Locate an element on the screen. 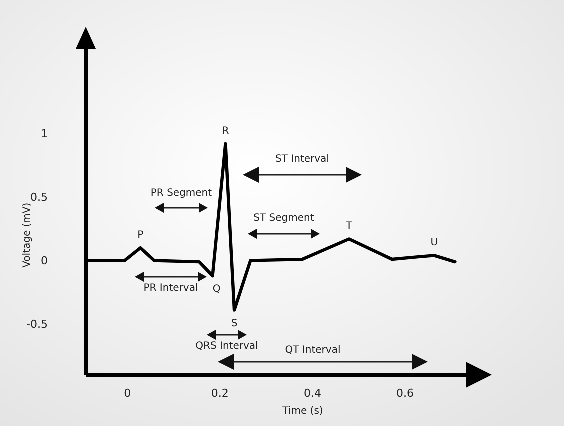 This screenshot has height=426, width=564. x-tick-label: 0.4 is located at coordinates (313, 393).